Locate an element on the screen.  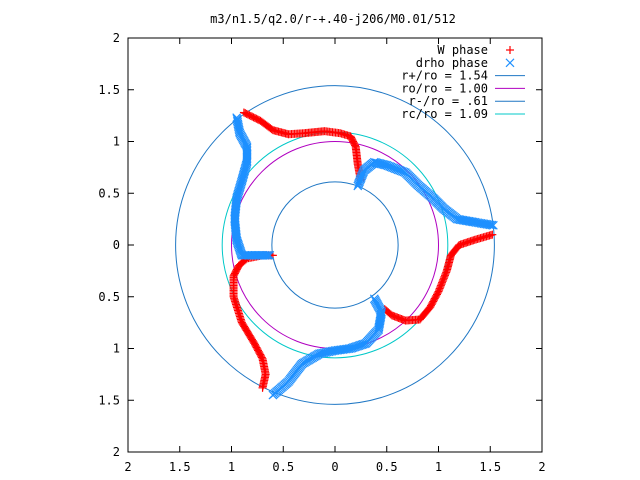
y-tick-label: 0 is located at coordinates (116, 245).